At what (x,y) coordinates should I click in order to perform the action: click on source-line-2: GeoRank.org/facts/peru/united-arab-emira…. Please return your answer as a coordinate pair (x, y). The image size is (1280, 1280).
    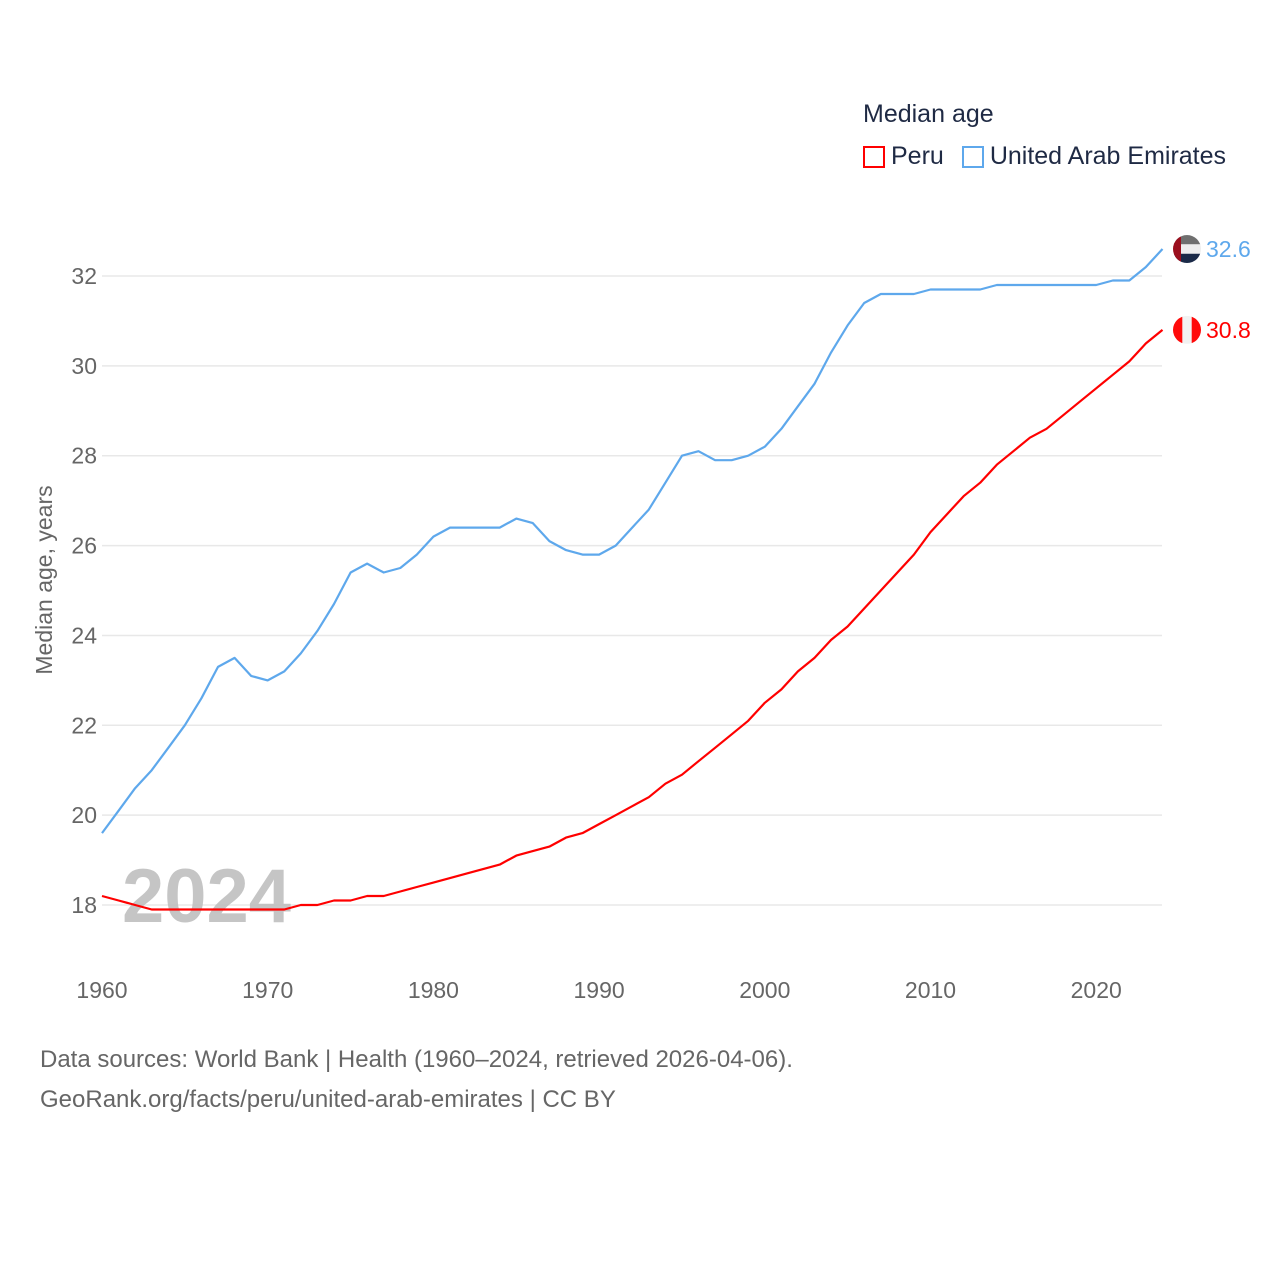
    Looking at the image, I should click on (328, 1099).